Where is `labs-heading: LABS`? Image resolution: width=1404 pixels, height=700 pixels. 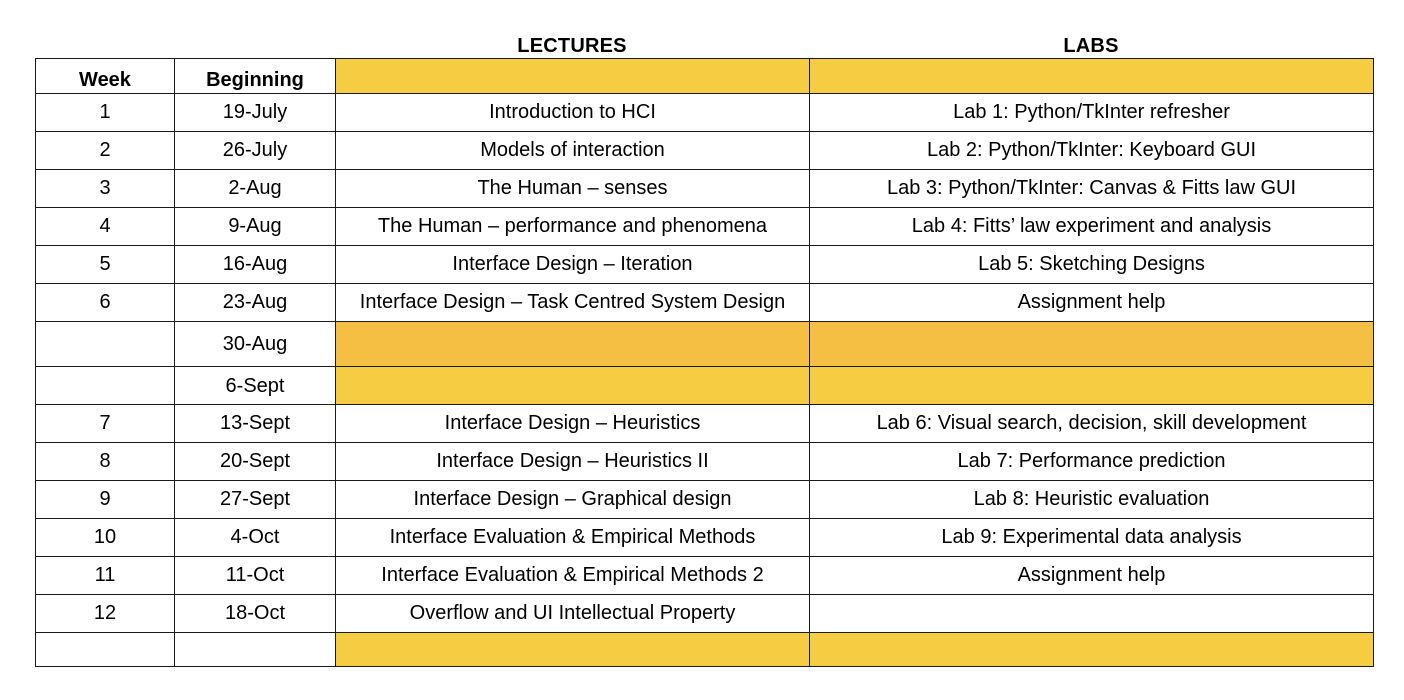
labs-heading: LABS is located at coordinates (1091, 46).